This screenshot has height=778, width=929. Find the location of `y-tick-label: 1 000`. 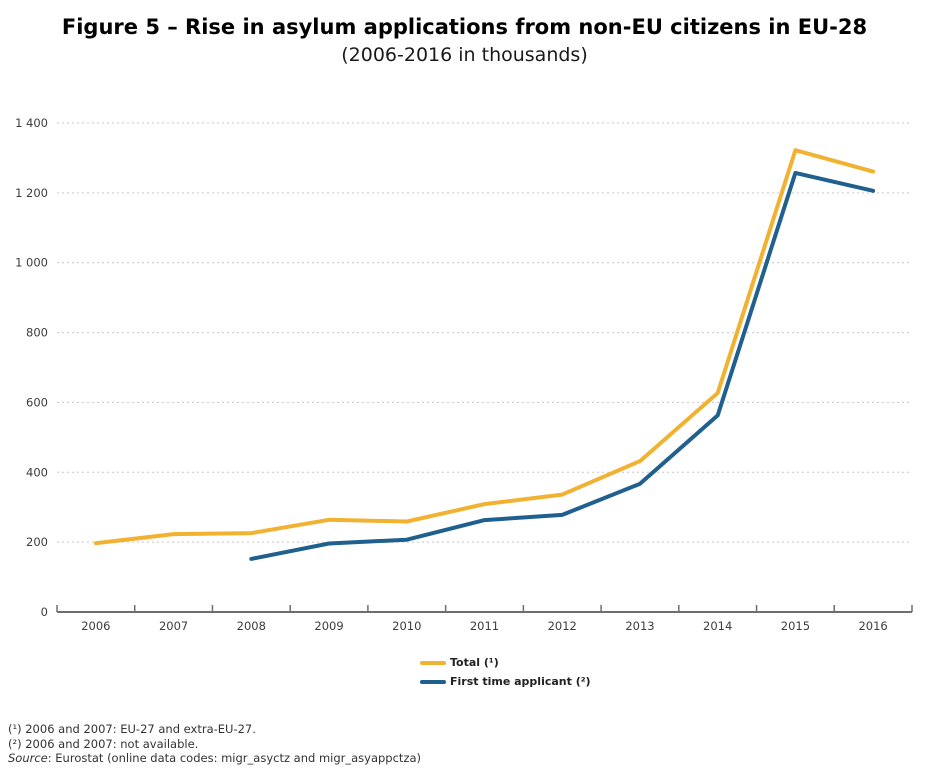

y-tick-label: 1 000 is located at coordinates (31, 263).